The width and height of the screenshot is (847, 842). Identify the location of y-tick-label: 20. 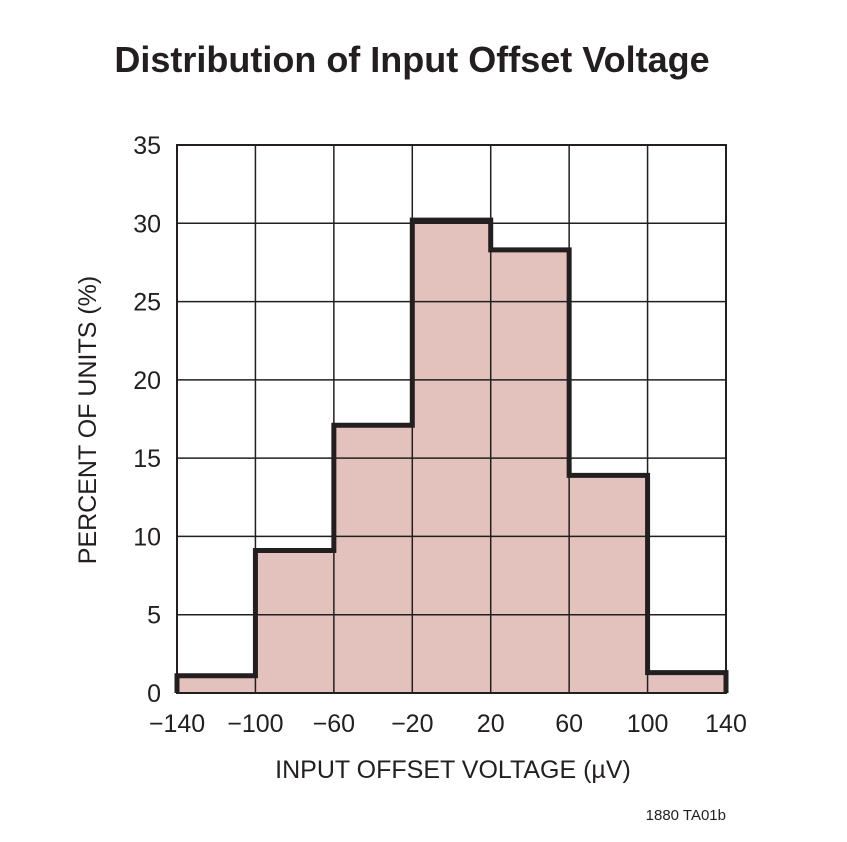
(147, 381).